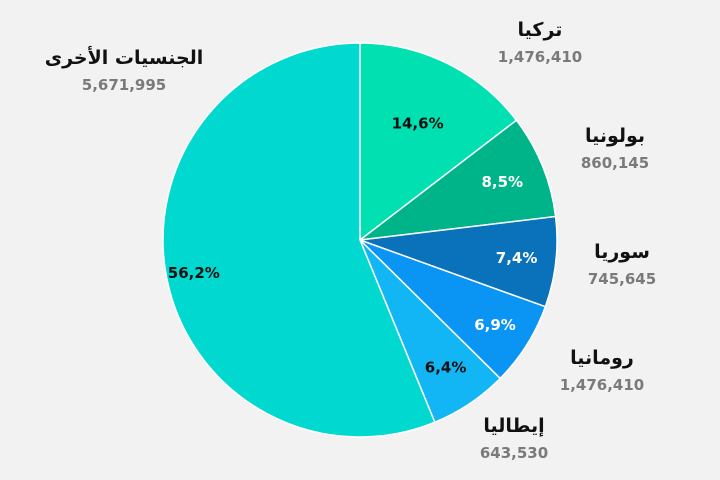 The width and height of the screenshot is (720, 480). I want to click on slice-category-name: رومانيا, so click(602, 358).